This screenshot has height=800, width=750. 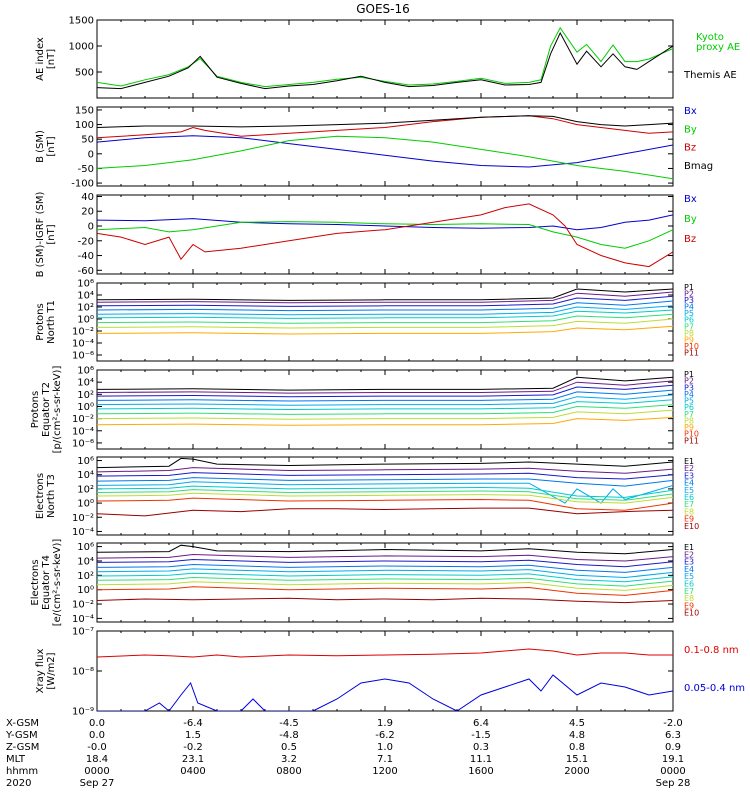 What do you see at coordinates (385, 222) in the screenshot?
I see `series-bx` at bounding box center [385, 222].